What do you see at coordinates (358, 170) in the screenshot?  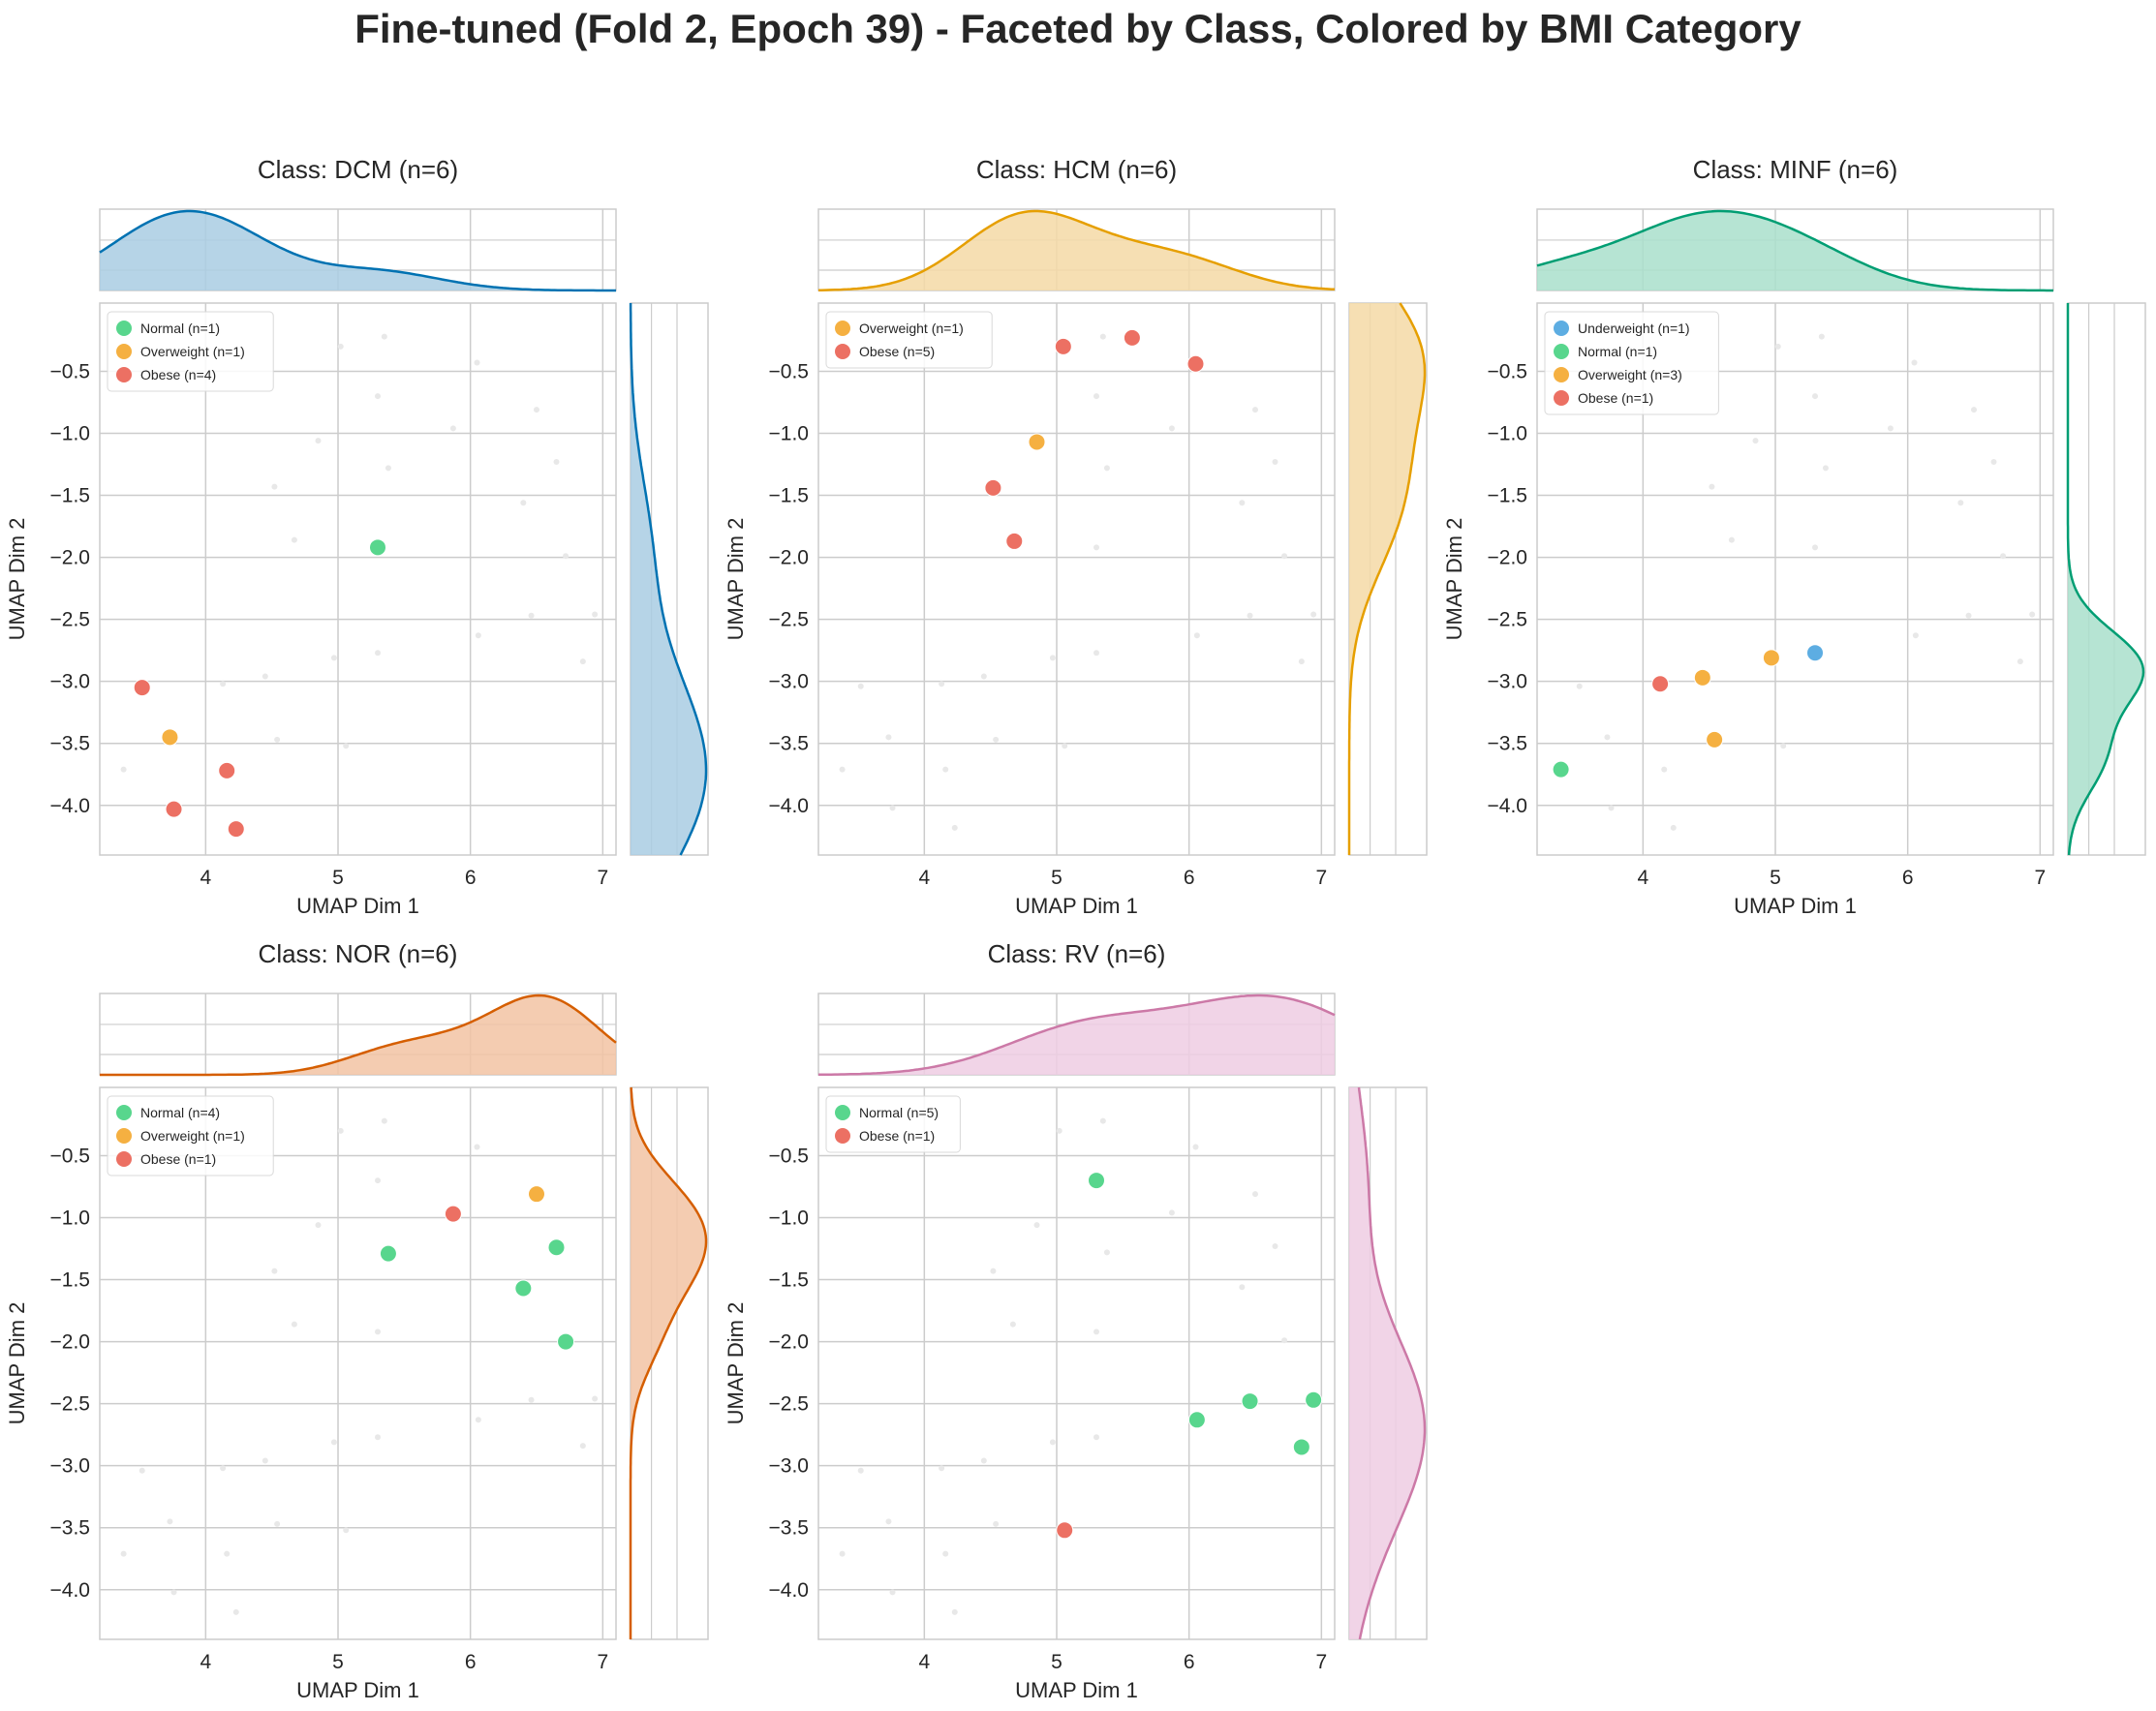 I see `facet-title: Class: DCM (n=6)` at bounding box center [358, 170].